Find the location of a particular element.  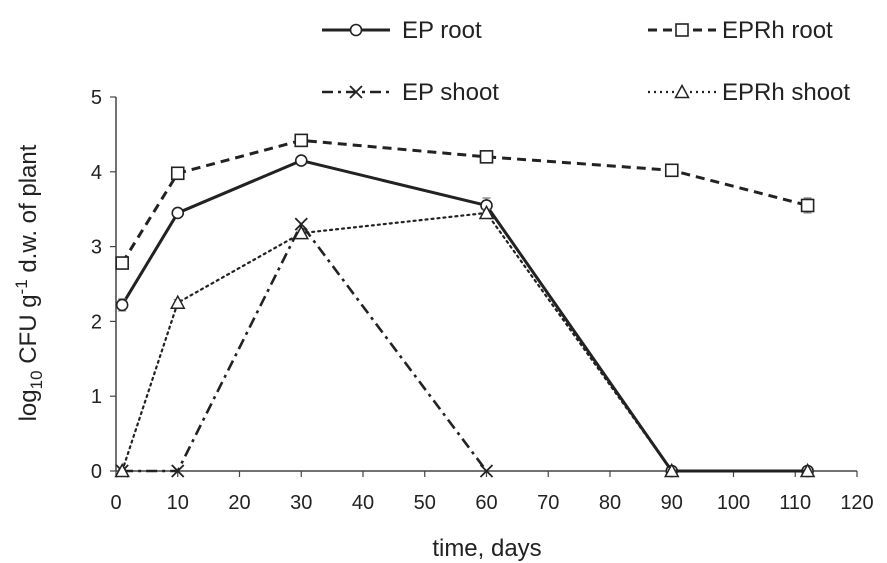

x-tick-label: 60 is located at coordinates (486, 503).